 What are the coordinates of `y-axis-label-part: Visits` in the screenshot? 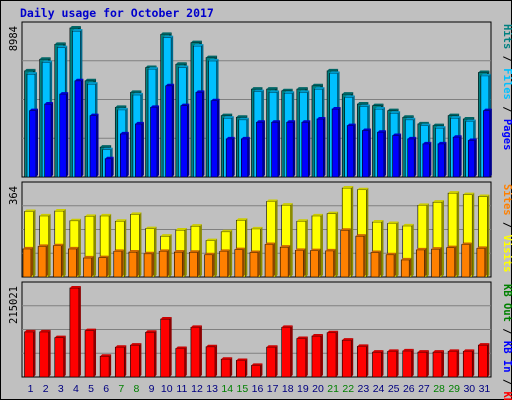 It's located at (506, 254).